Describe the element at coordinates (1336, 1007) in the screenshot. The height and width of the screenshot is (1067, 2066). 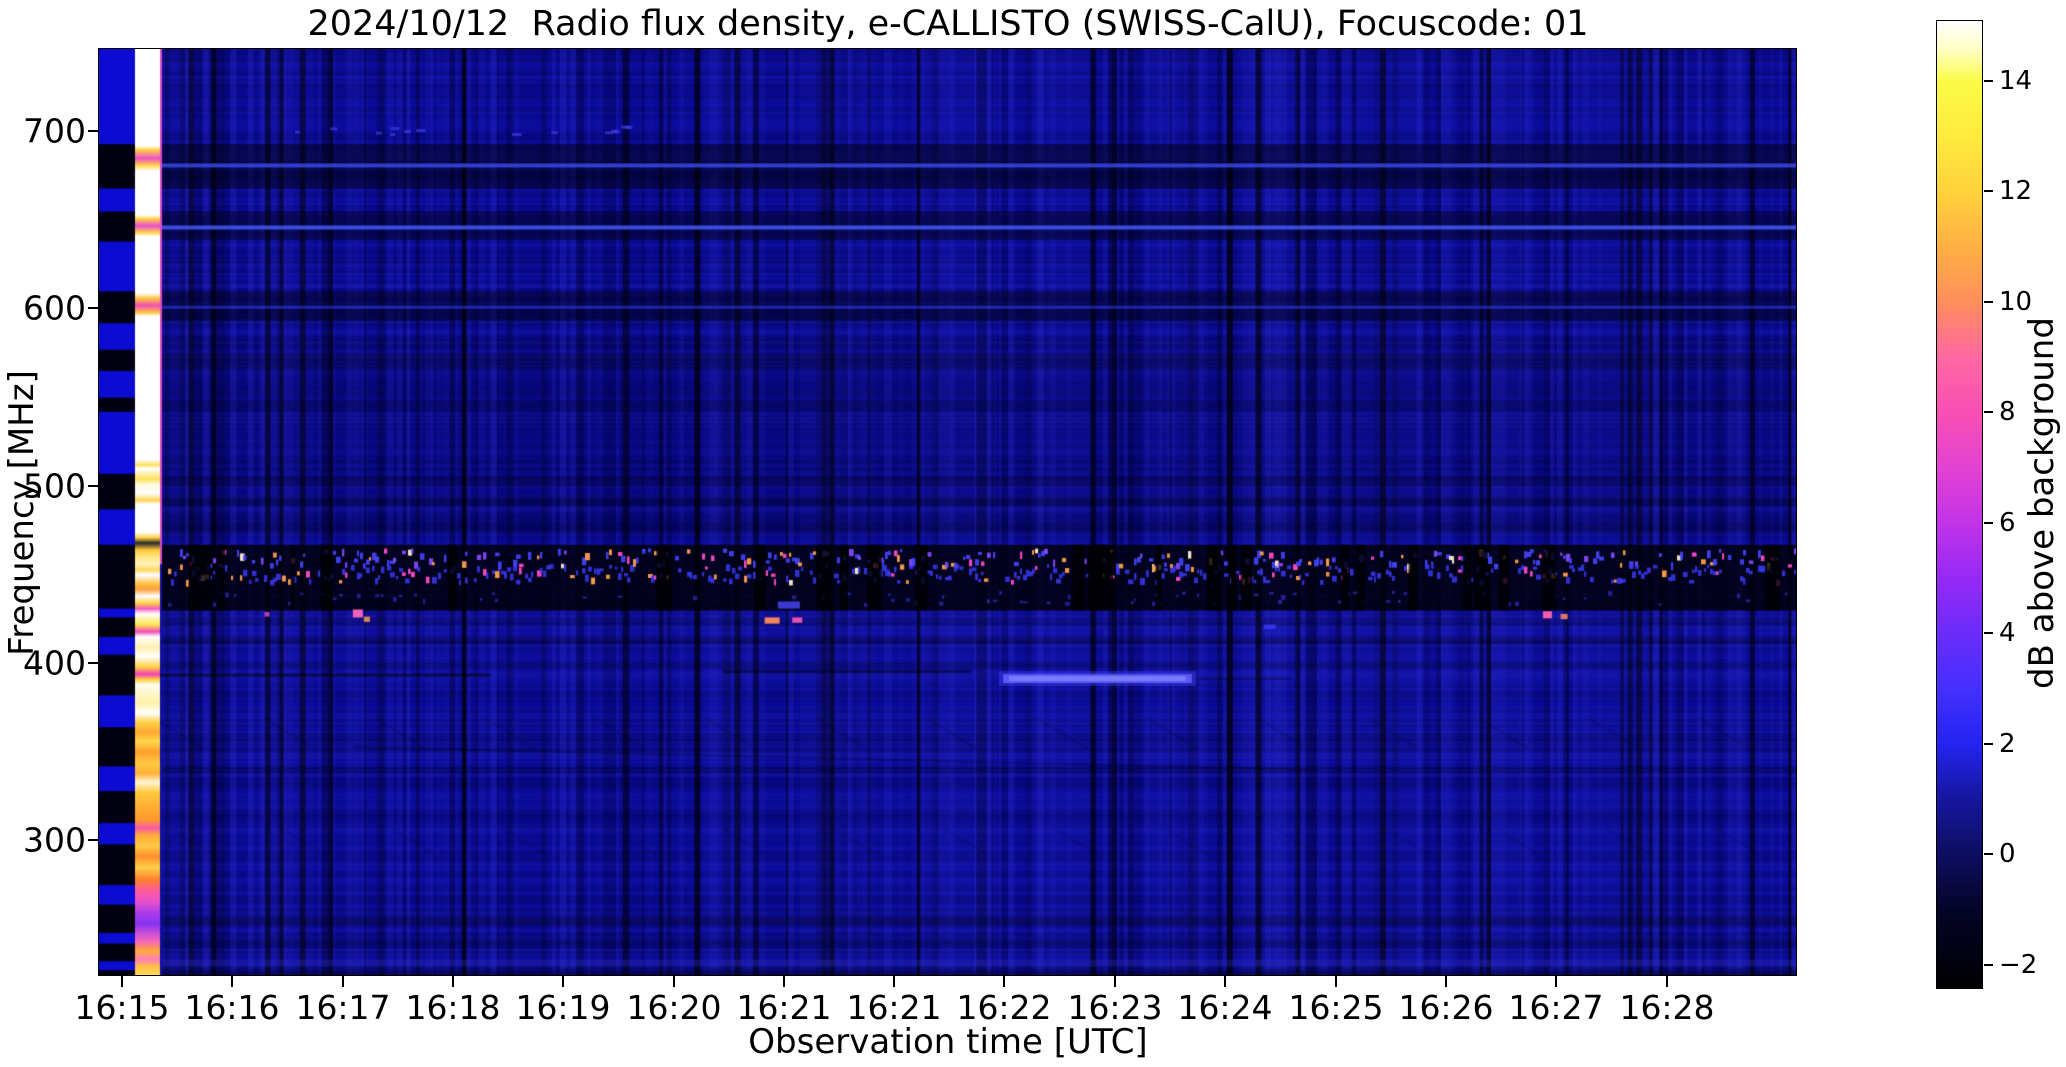
I see `x-tick-label: 16:25` at that location.